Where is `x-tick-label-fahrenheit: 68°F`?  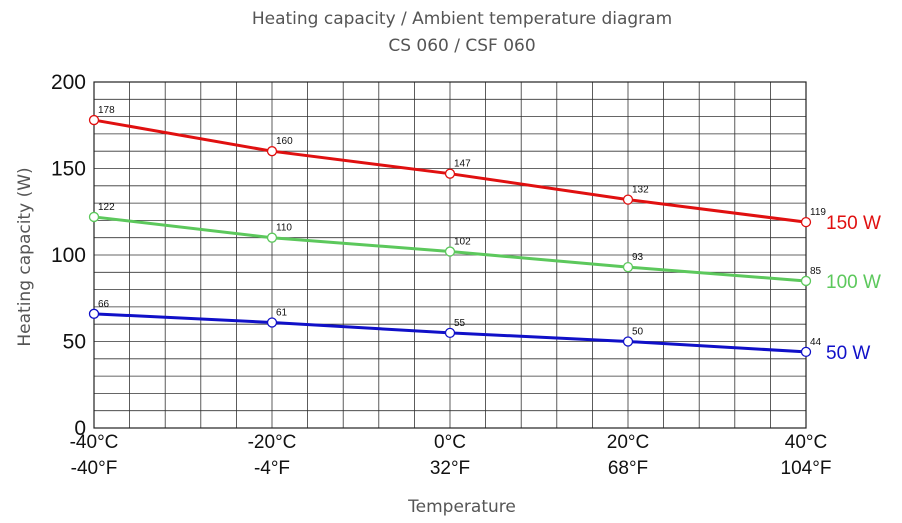 x-tick-label-fahrenheit: 68°F is located at coordinates (628, 468).